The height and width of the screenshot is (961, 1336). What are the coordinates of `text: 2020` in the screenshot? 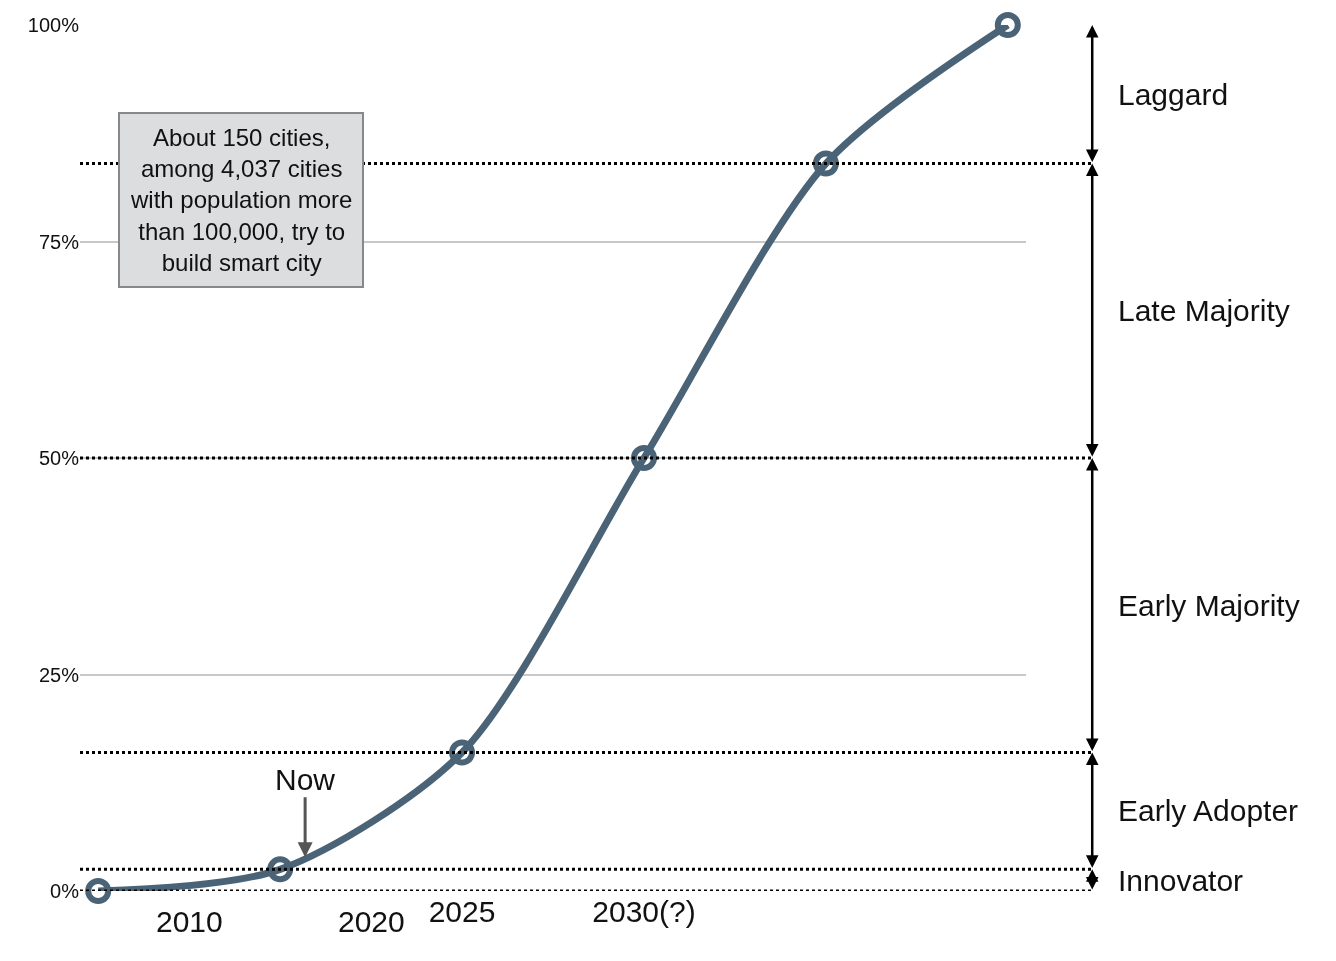 It's located at (371, 921).